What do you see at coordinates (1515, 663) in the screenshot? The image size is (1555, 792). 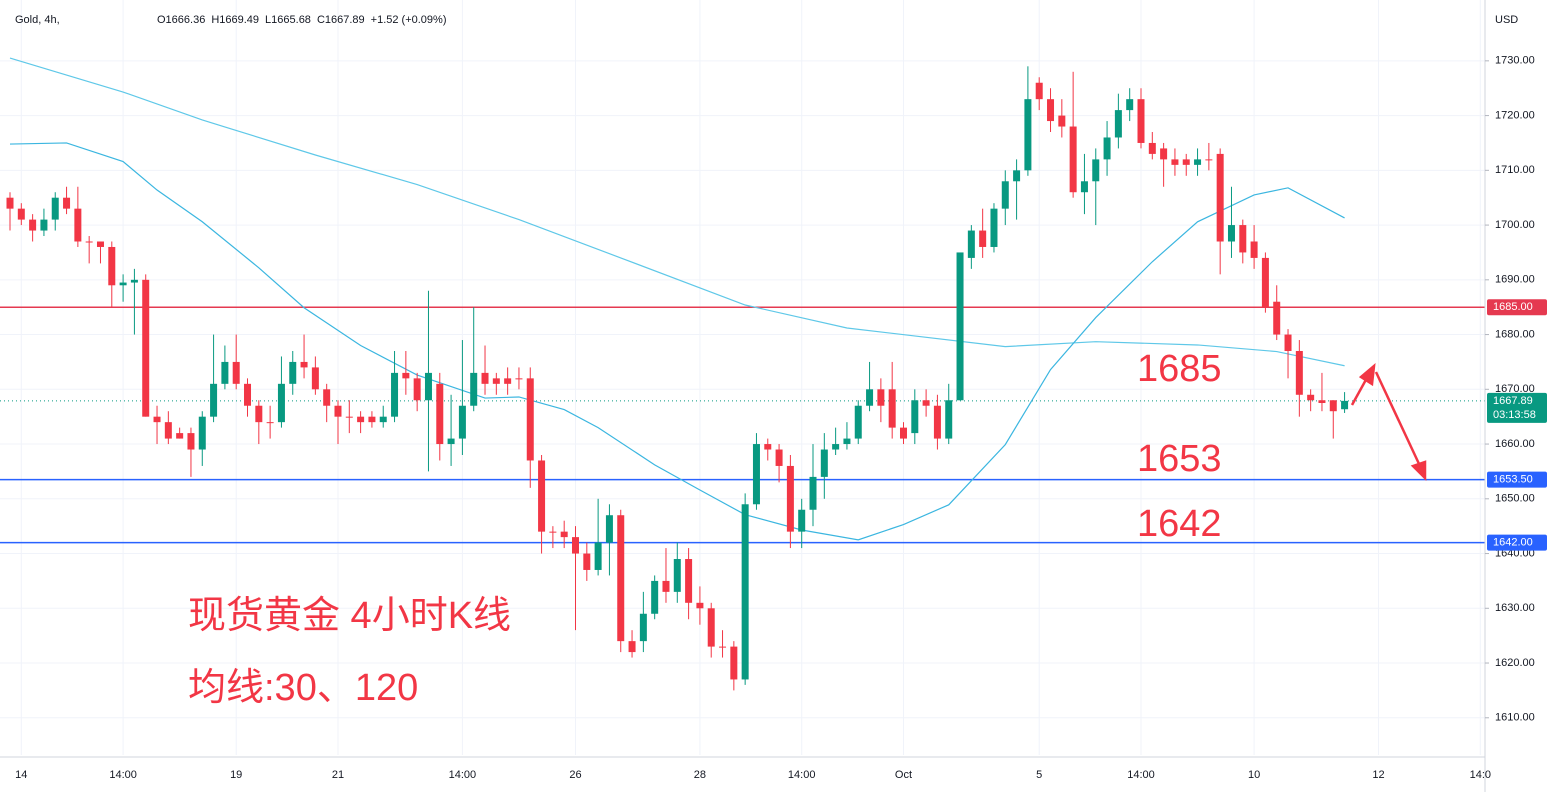 I see `y-tick-label: 1620.00` at bounding box center [1515, 663].